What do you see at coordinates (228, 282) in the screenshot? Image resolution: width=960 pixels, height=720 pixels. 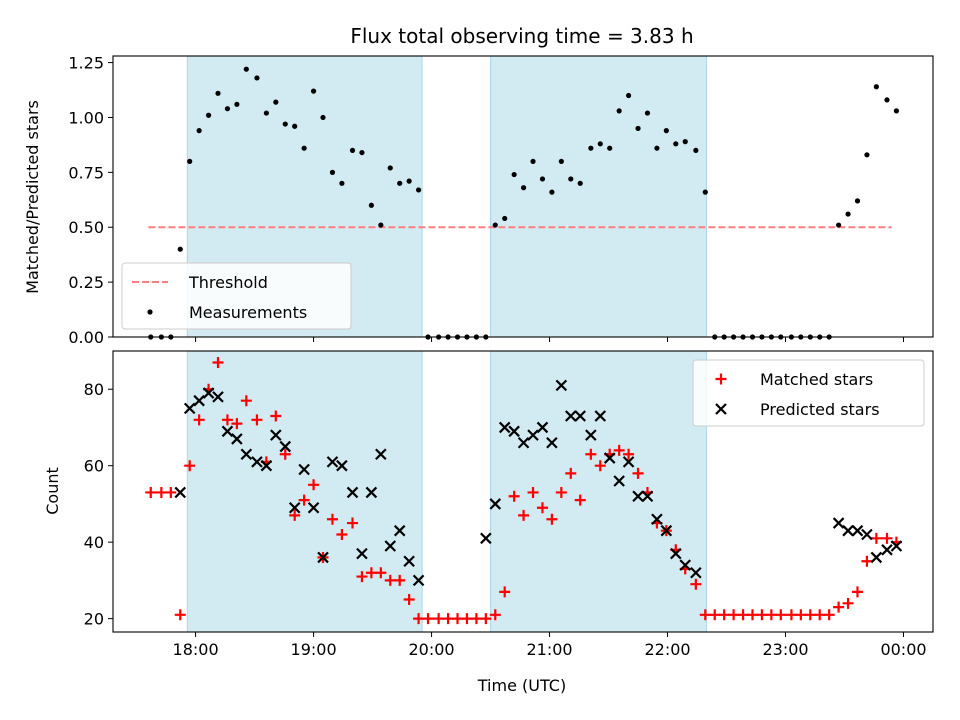 I see `threshold-legend-label: Threshold` at bounding box center [228, 282].